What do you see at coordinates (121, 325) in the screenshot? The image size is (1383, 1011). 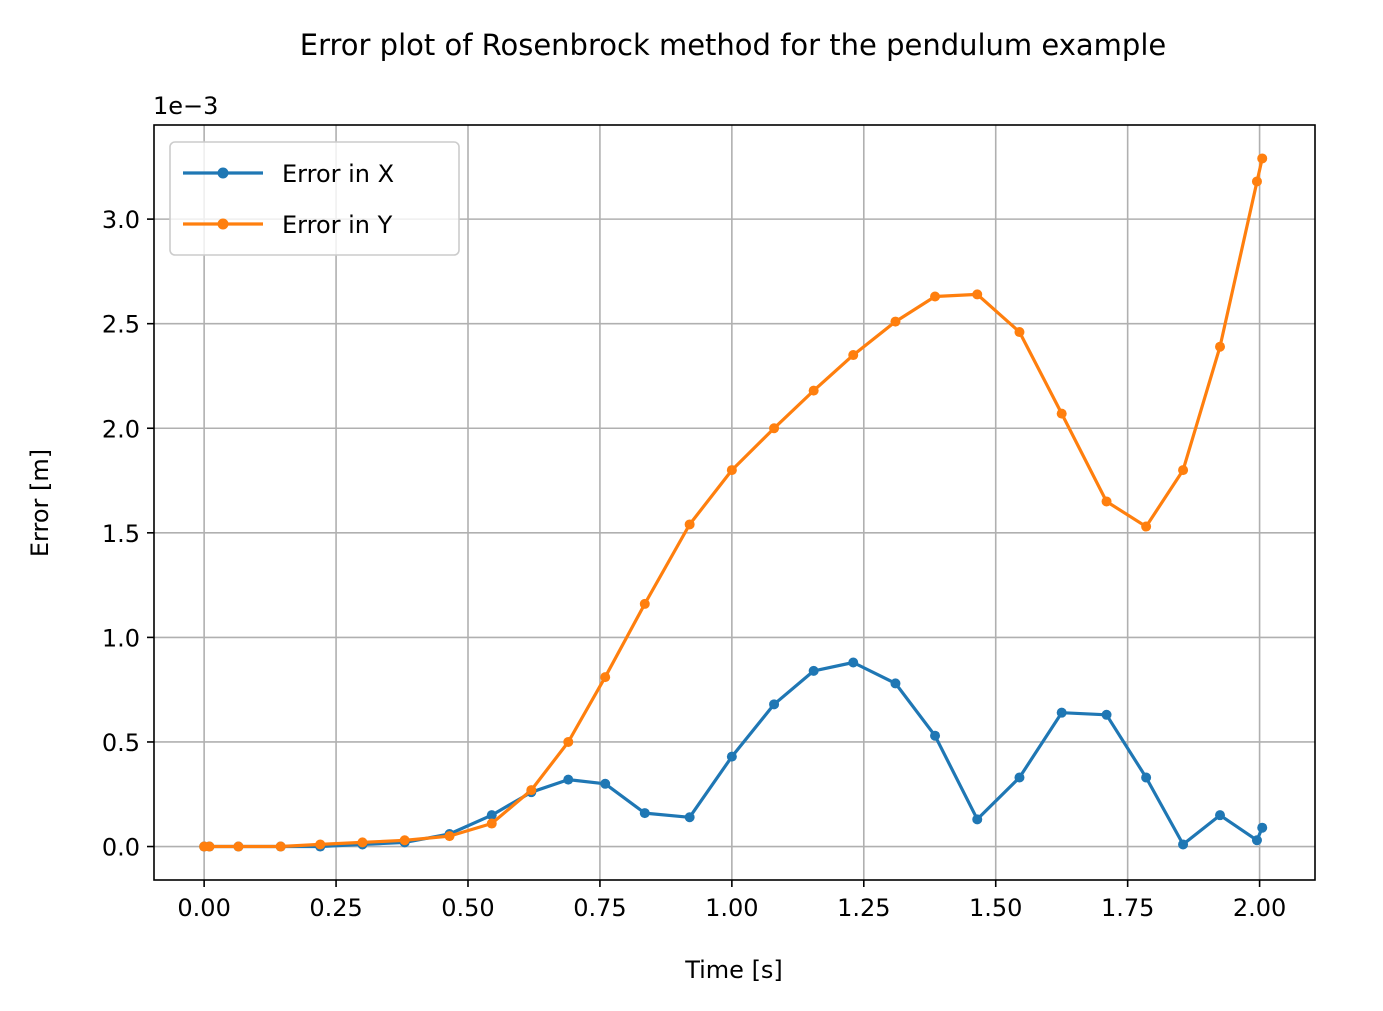 I see `y-tick-label: 2.5` at bounding box center [121, 325].